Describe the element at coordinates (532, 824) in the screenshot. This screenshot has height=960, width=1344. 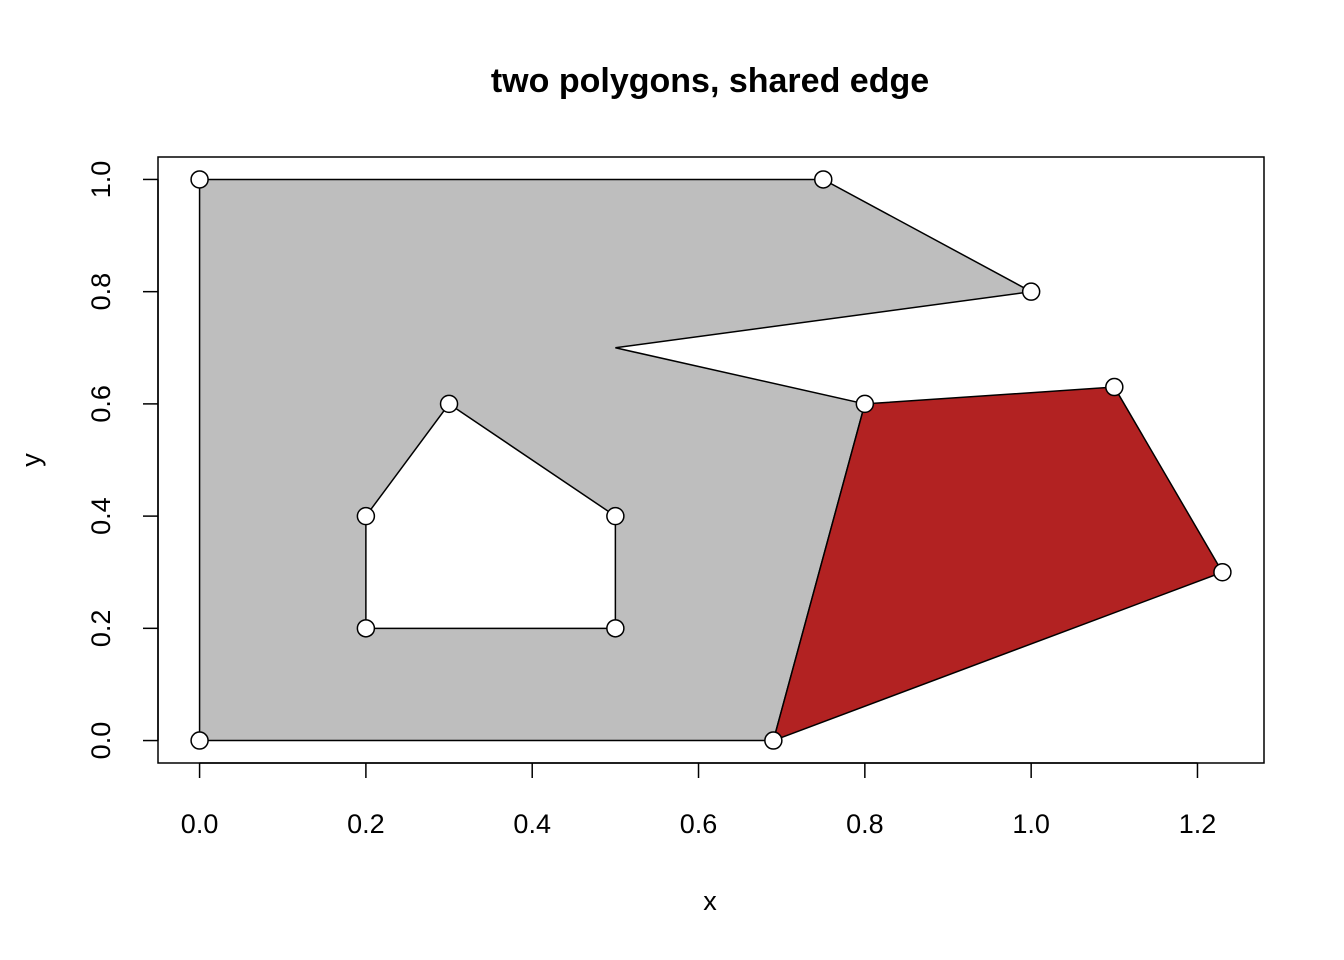
I see `x-tick-label: 0.4` at that location.